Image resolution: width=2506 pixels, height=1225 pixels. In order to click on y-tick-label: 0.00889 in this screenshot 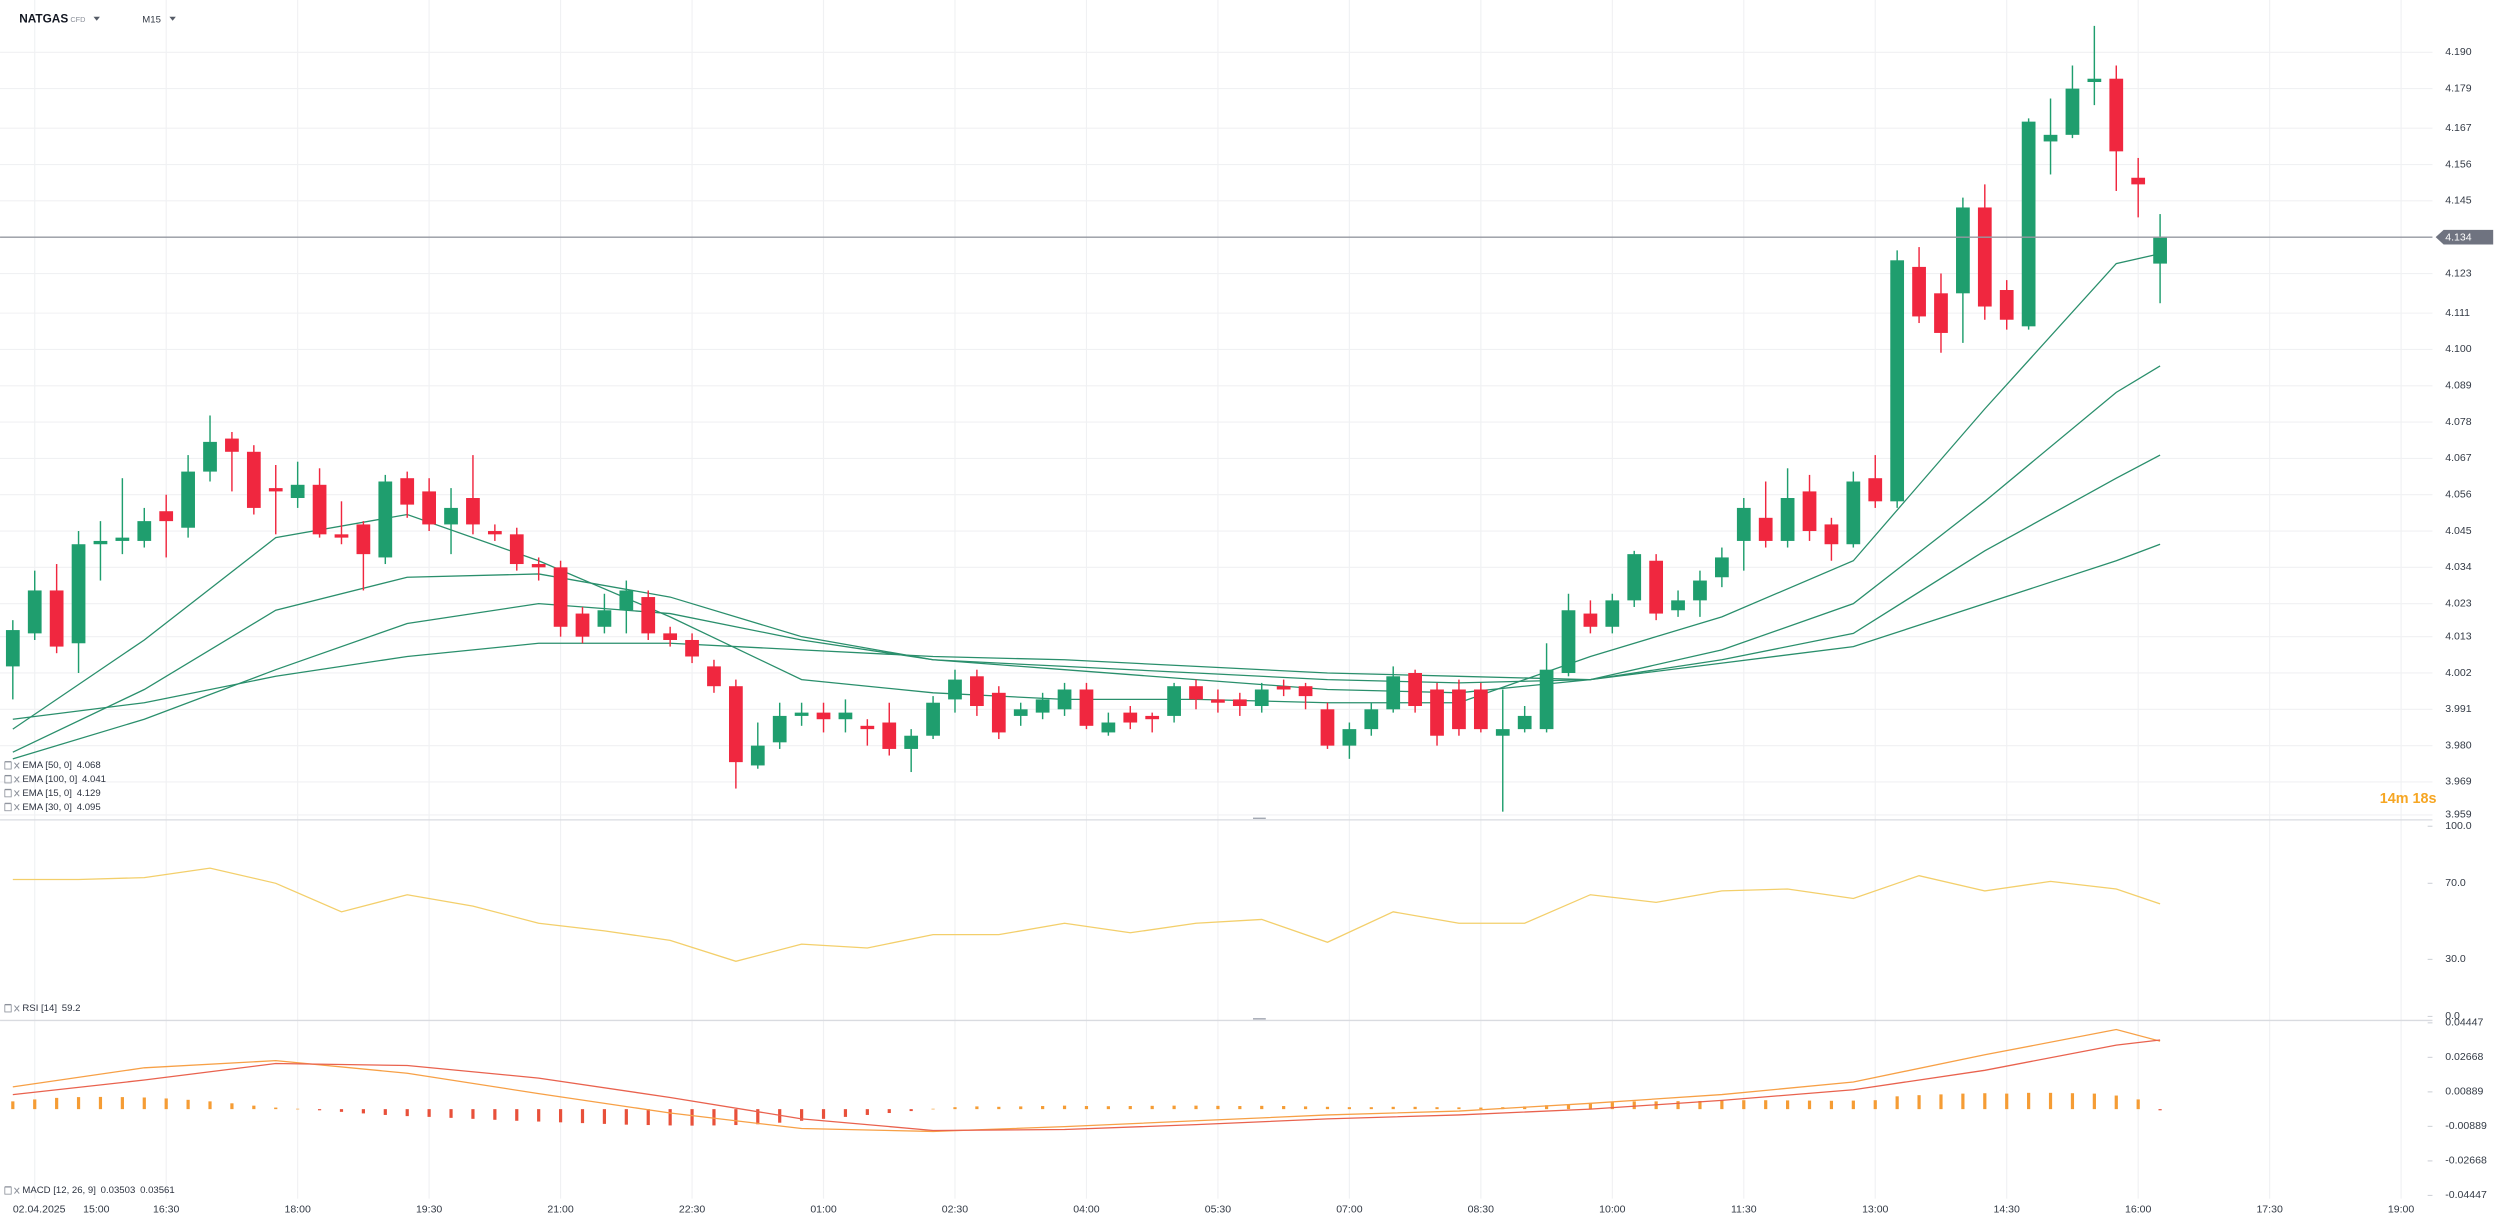, I will do `click(2464, 1092)`.